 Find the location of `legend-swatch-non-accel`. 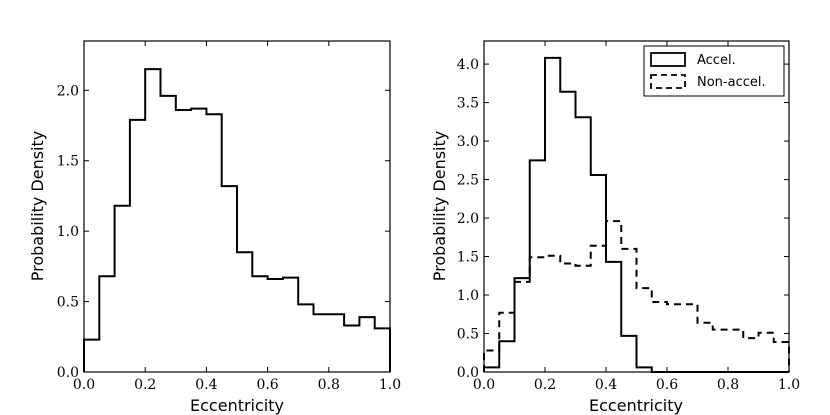

legend-swatch-non-accel is located at coordinates (668, 81).